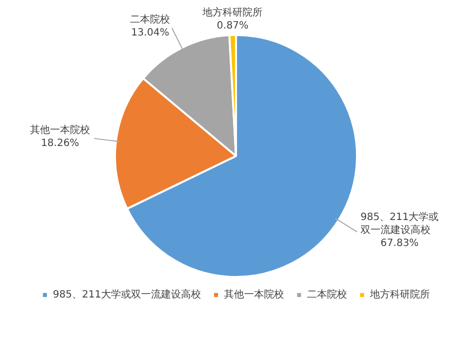 The image size is (472, 338). What do you see at coordinates (60, 144) in the screenshot?
I see `data-label: 18.26%` at bounding box center [60, 144].